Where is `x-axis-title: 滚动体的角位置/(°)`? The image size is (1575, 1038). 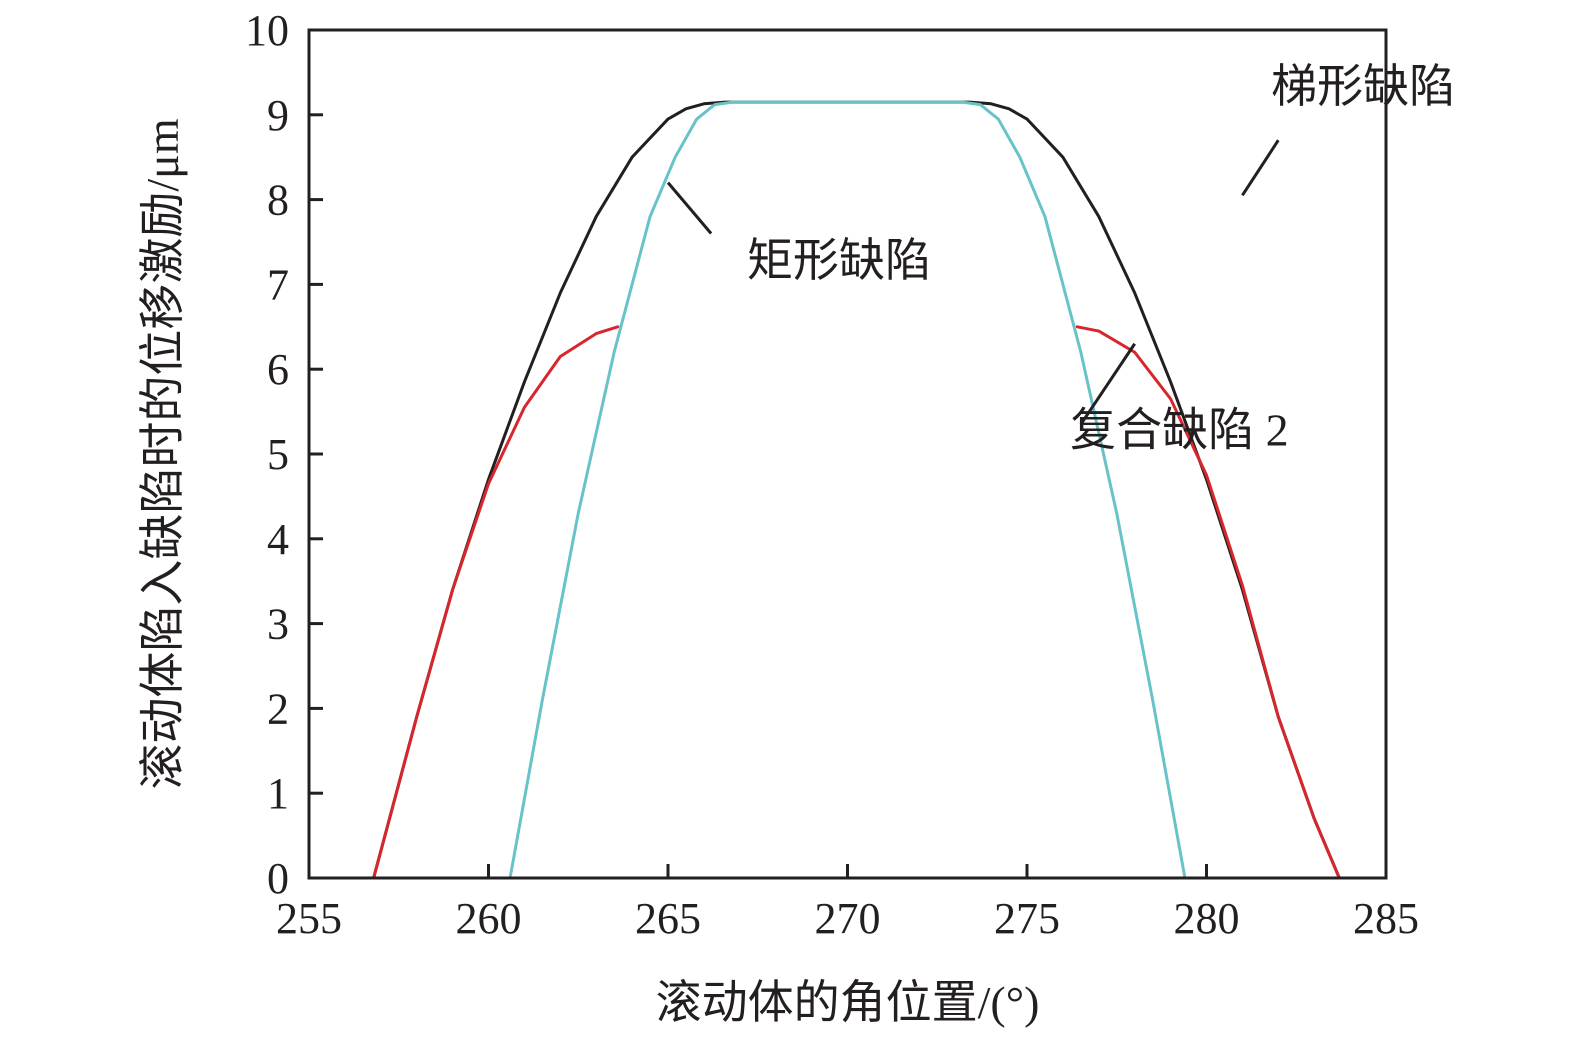
x-axis-title: 滚动体的角位置/(°) is located at coordinates (848, 1002).